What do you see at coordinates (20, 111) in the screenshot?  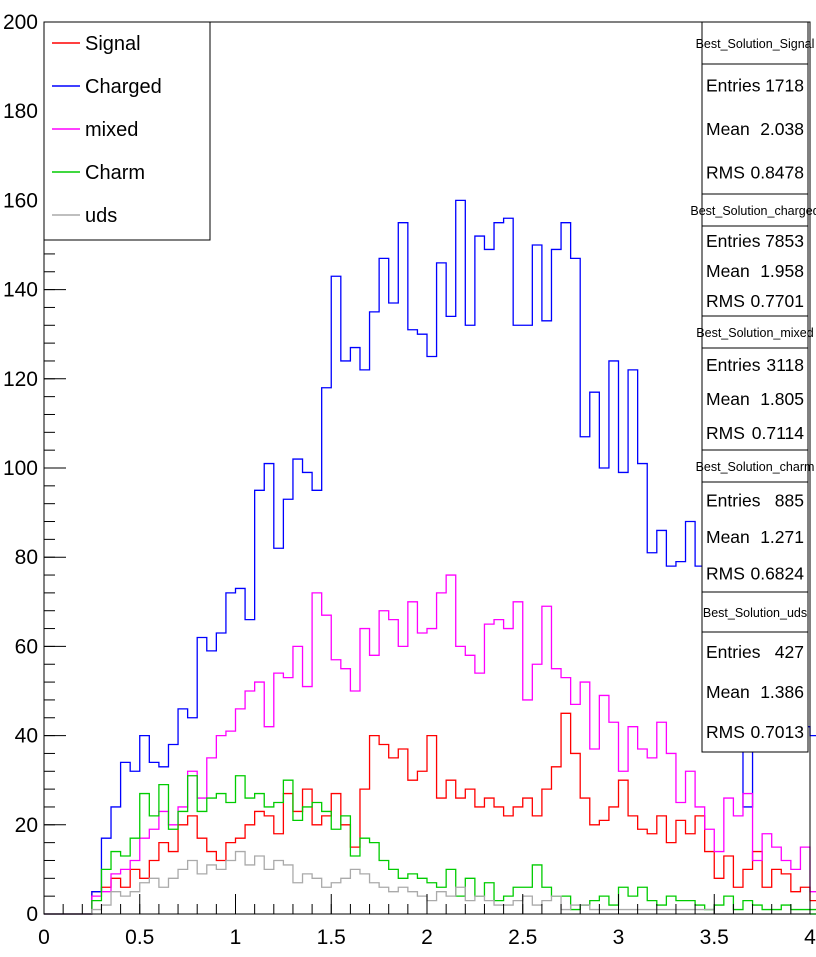 I see `y-tick-label: 180` at bounding box center [20, 111].